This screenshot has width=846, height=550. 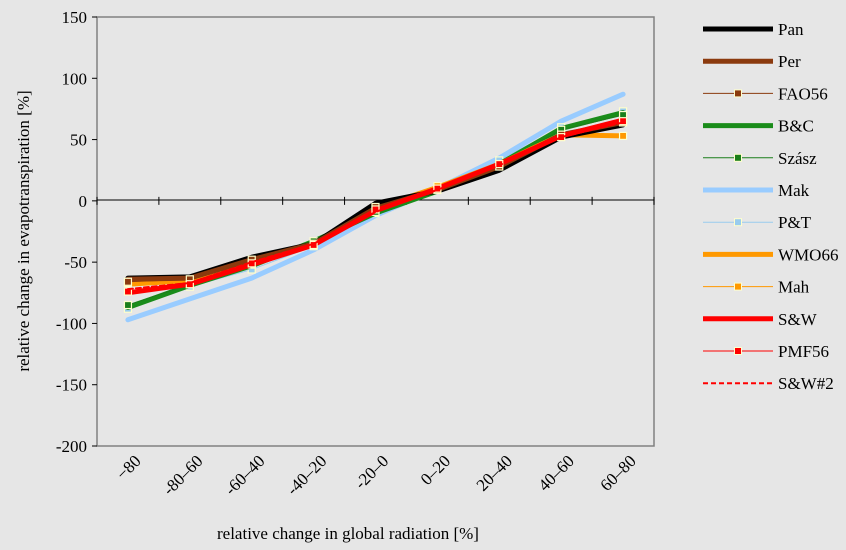 I want to click on legend-label: P&T, so click(x=795, y=222).